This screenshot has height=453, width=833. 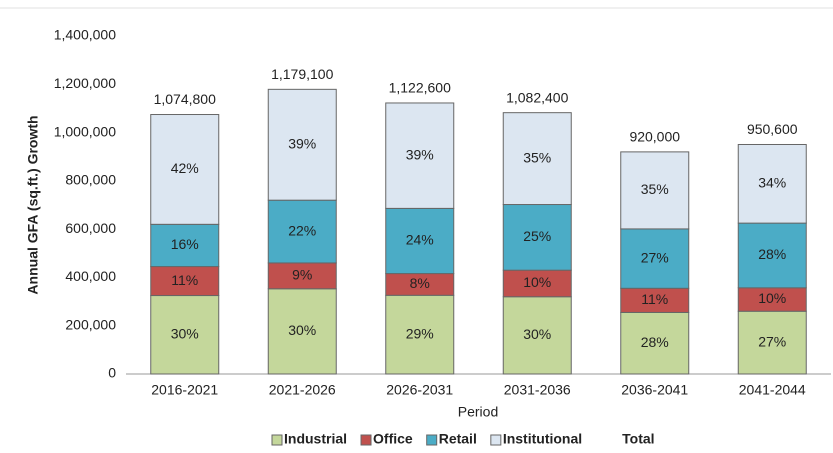 I want to click on y-tick-label: 1,000,000, so click(x=85, y=131).